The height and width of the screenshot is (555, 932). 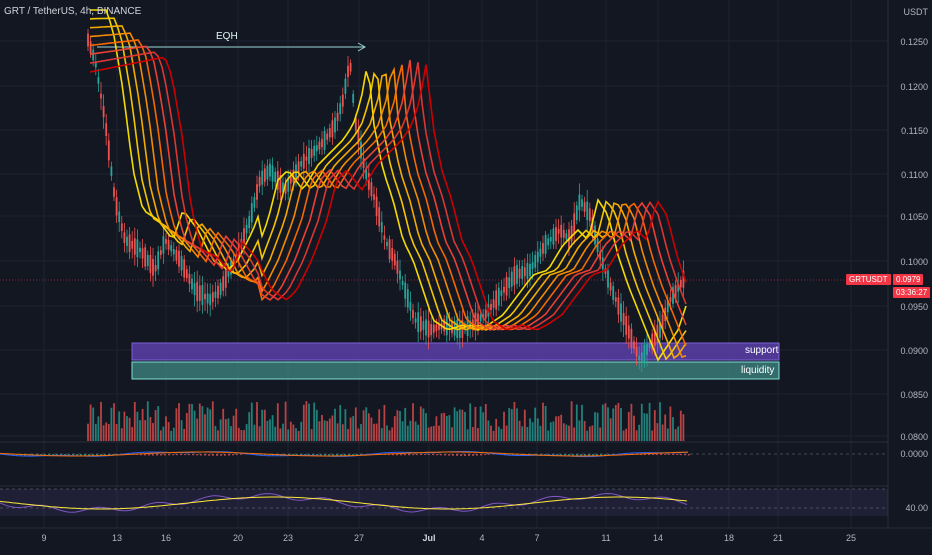 I want to click on price-tick: 0.1000, so click(x=914, y=262).